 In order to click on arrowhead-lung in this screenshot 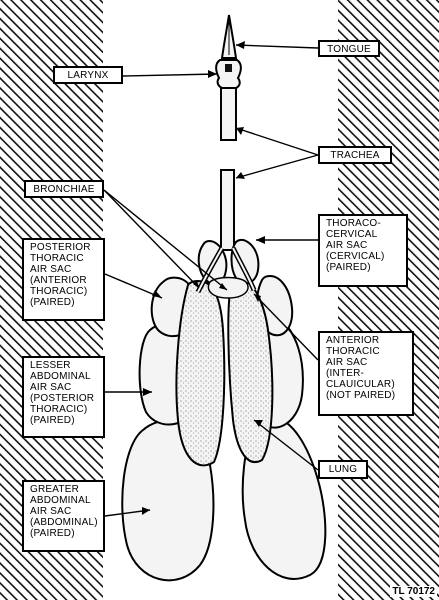, I will do `click(258, 423)`.